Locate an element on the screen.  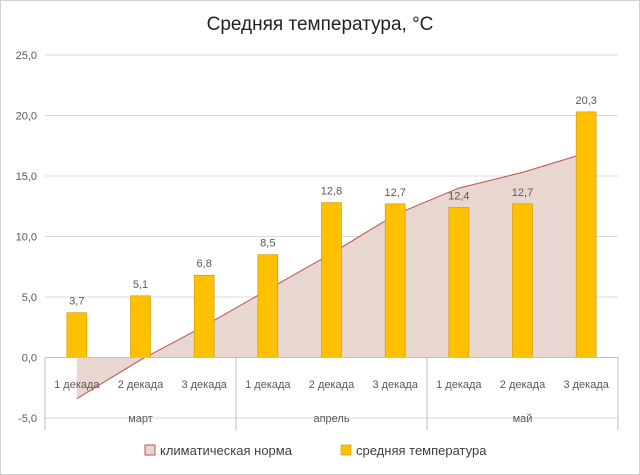
bar-value-label: 20,3 is located at coordinates (585, 101).